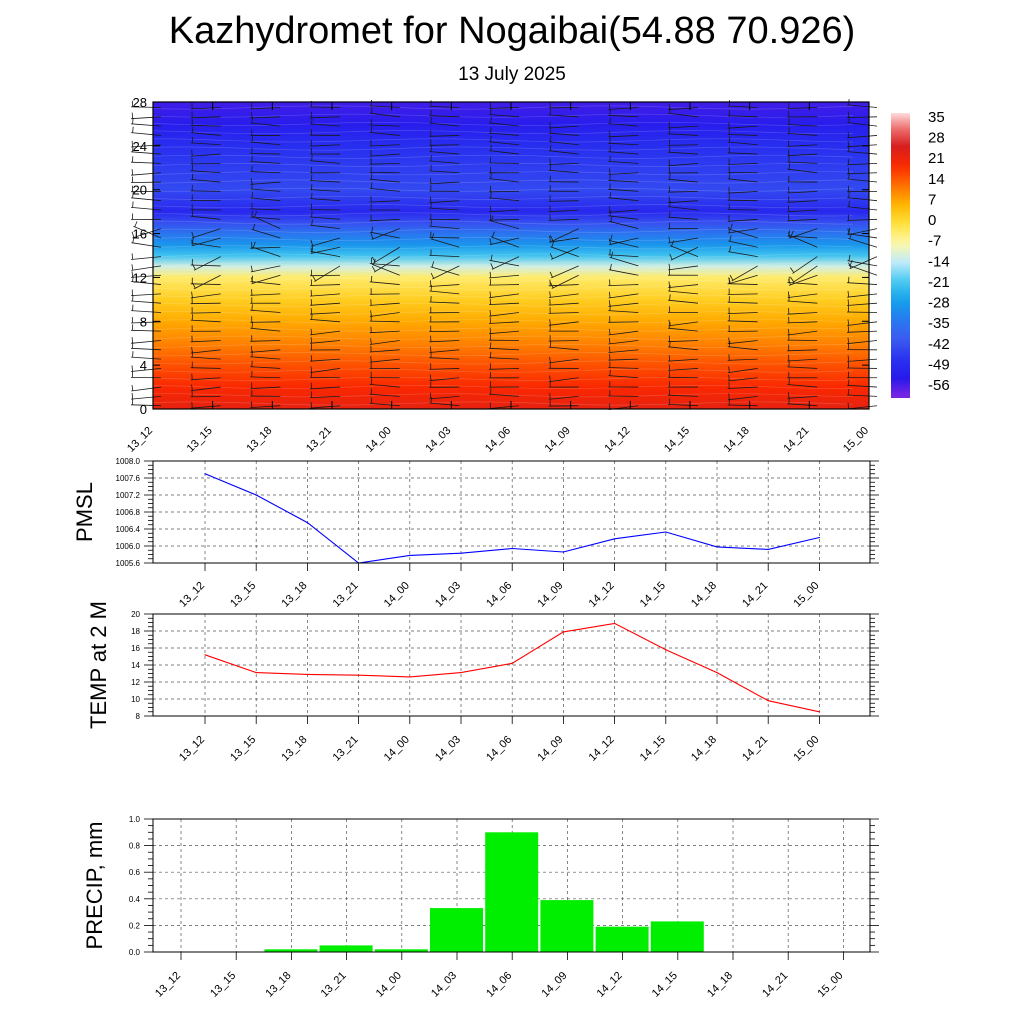 This screenshot has height=1024, width=1024. What do you see at coordinates (243, 595) in the screenshot?
I see `pmsl-x-tick-label: 13_15` at bounding box center [243, 595].